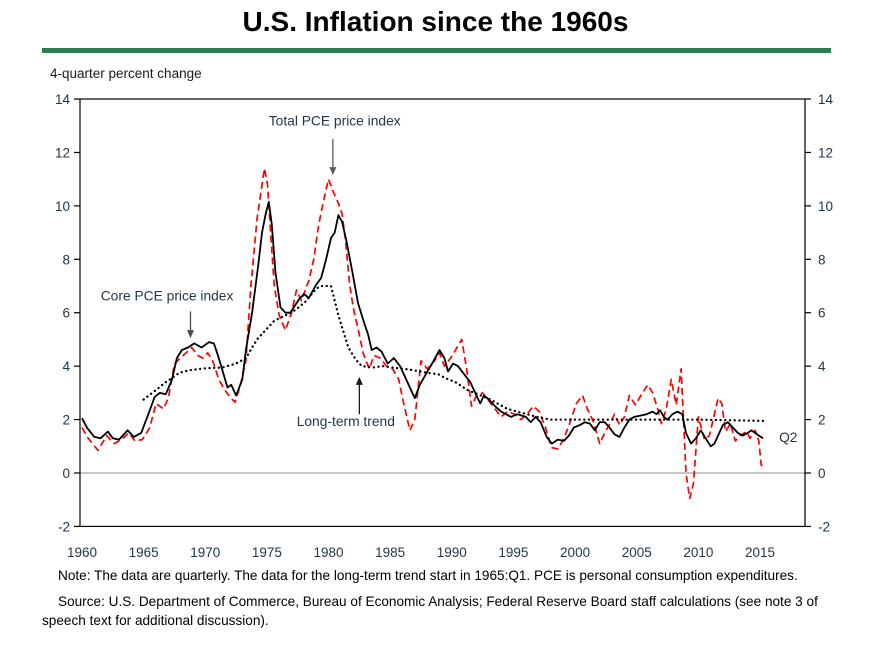  Describe the element at coordinates (82, 552) in the screenshot. I see `x-axis-tick-label: 1960` at that location.